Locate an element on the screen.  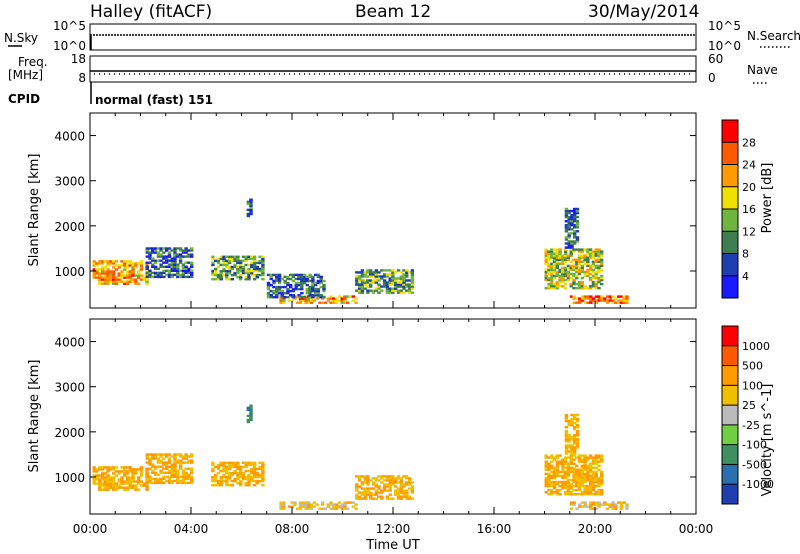
velocity-colorbar-label: 1000 is located at coordinates (756, 346).